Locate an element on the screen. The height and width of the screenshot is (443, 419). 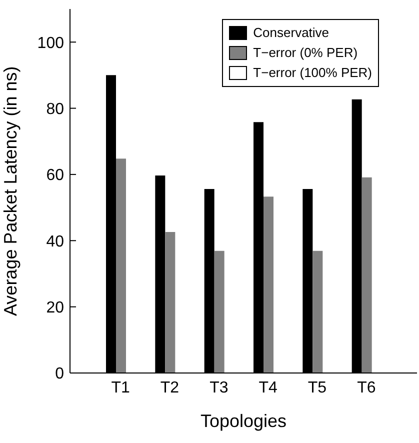
y-tick-label: 20 is located at coordinates (55, 308).